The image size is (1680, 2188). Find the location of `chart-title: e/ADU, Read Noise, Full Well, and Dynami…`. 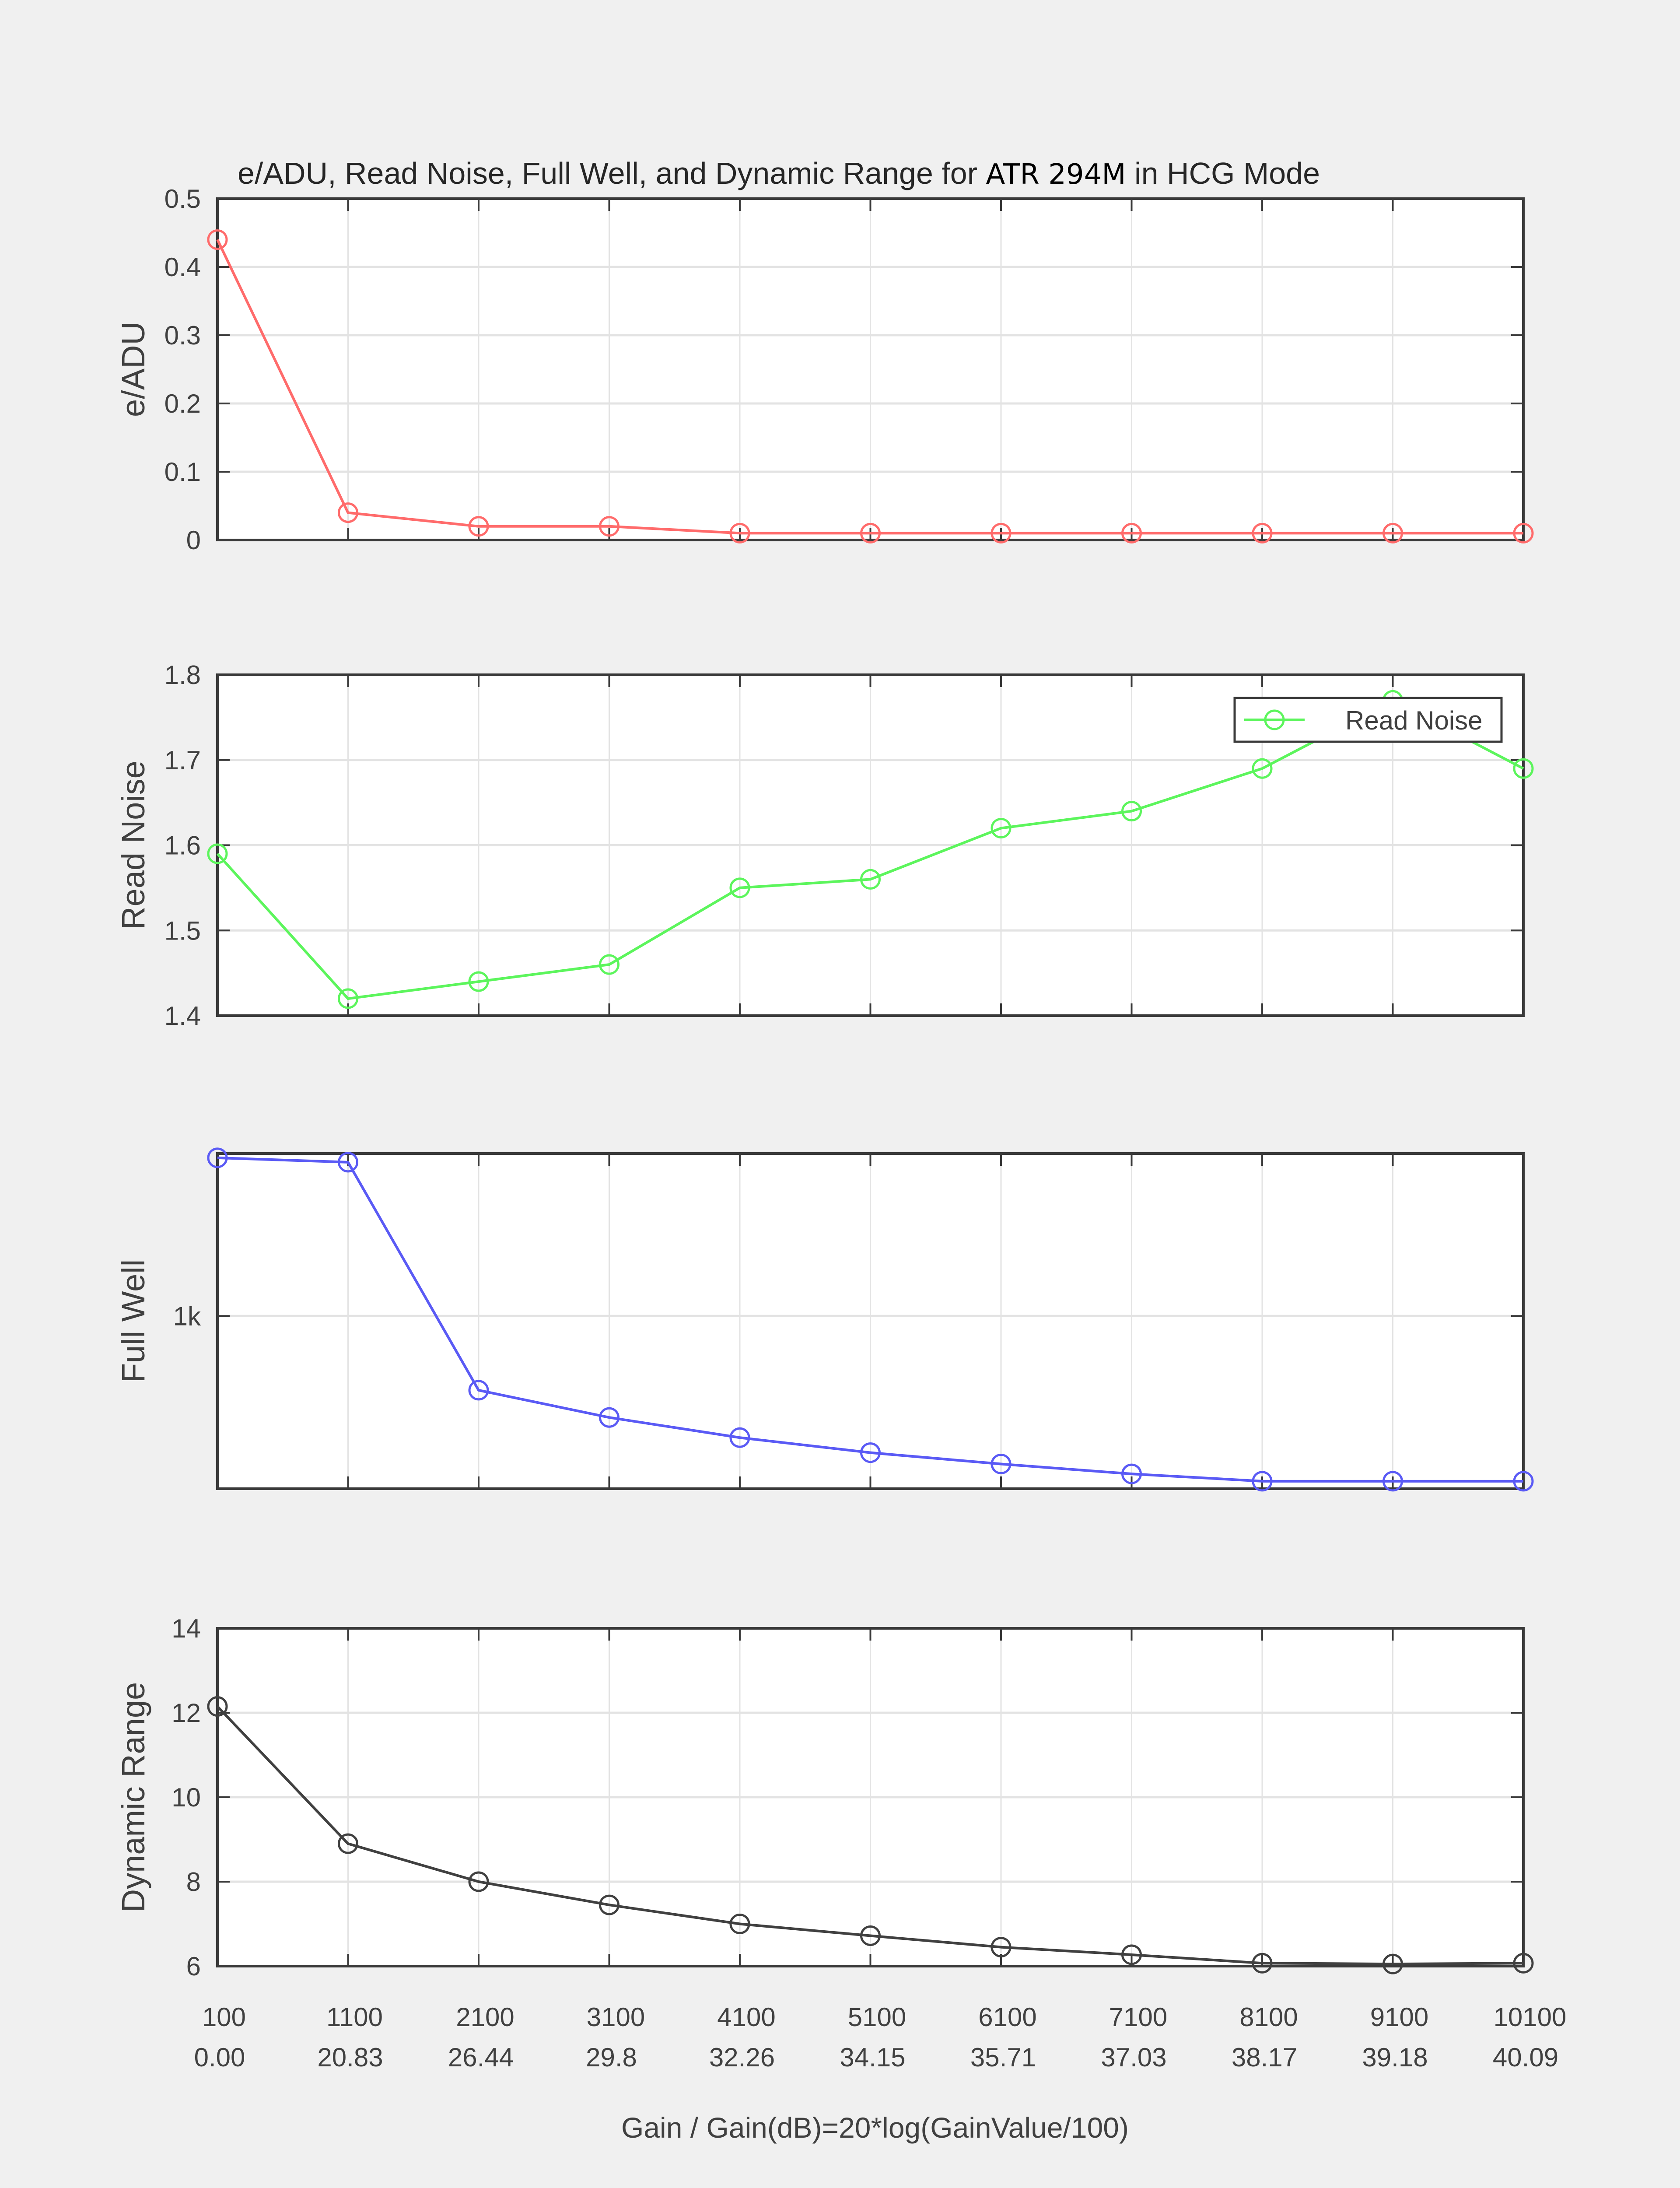

chart-title: e/ADU, Read Noise, Full Well, and Dynami… is located at coordinates (779, 173).